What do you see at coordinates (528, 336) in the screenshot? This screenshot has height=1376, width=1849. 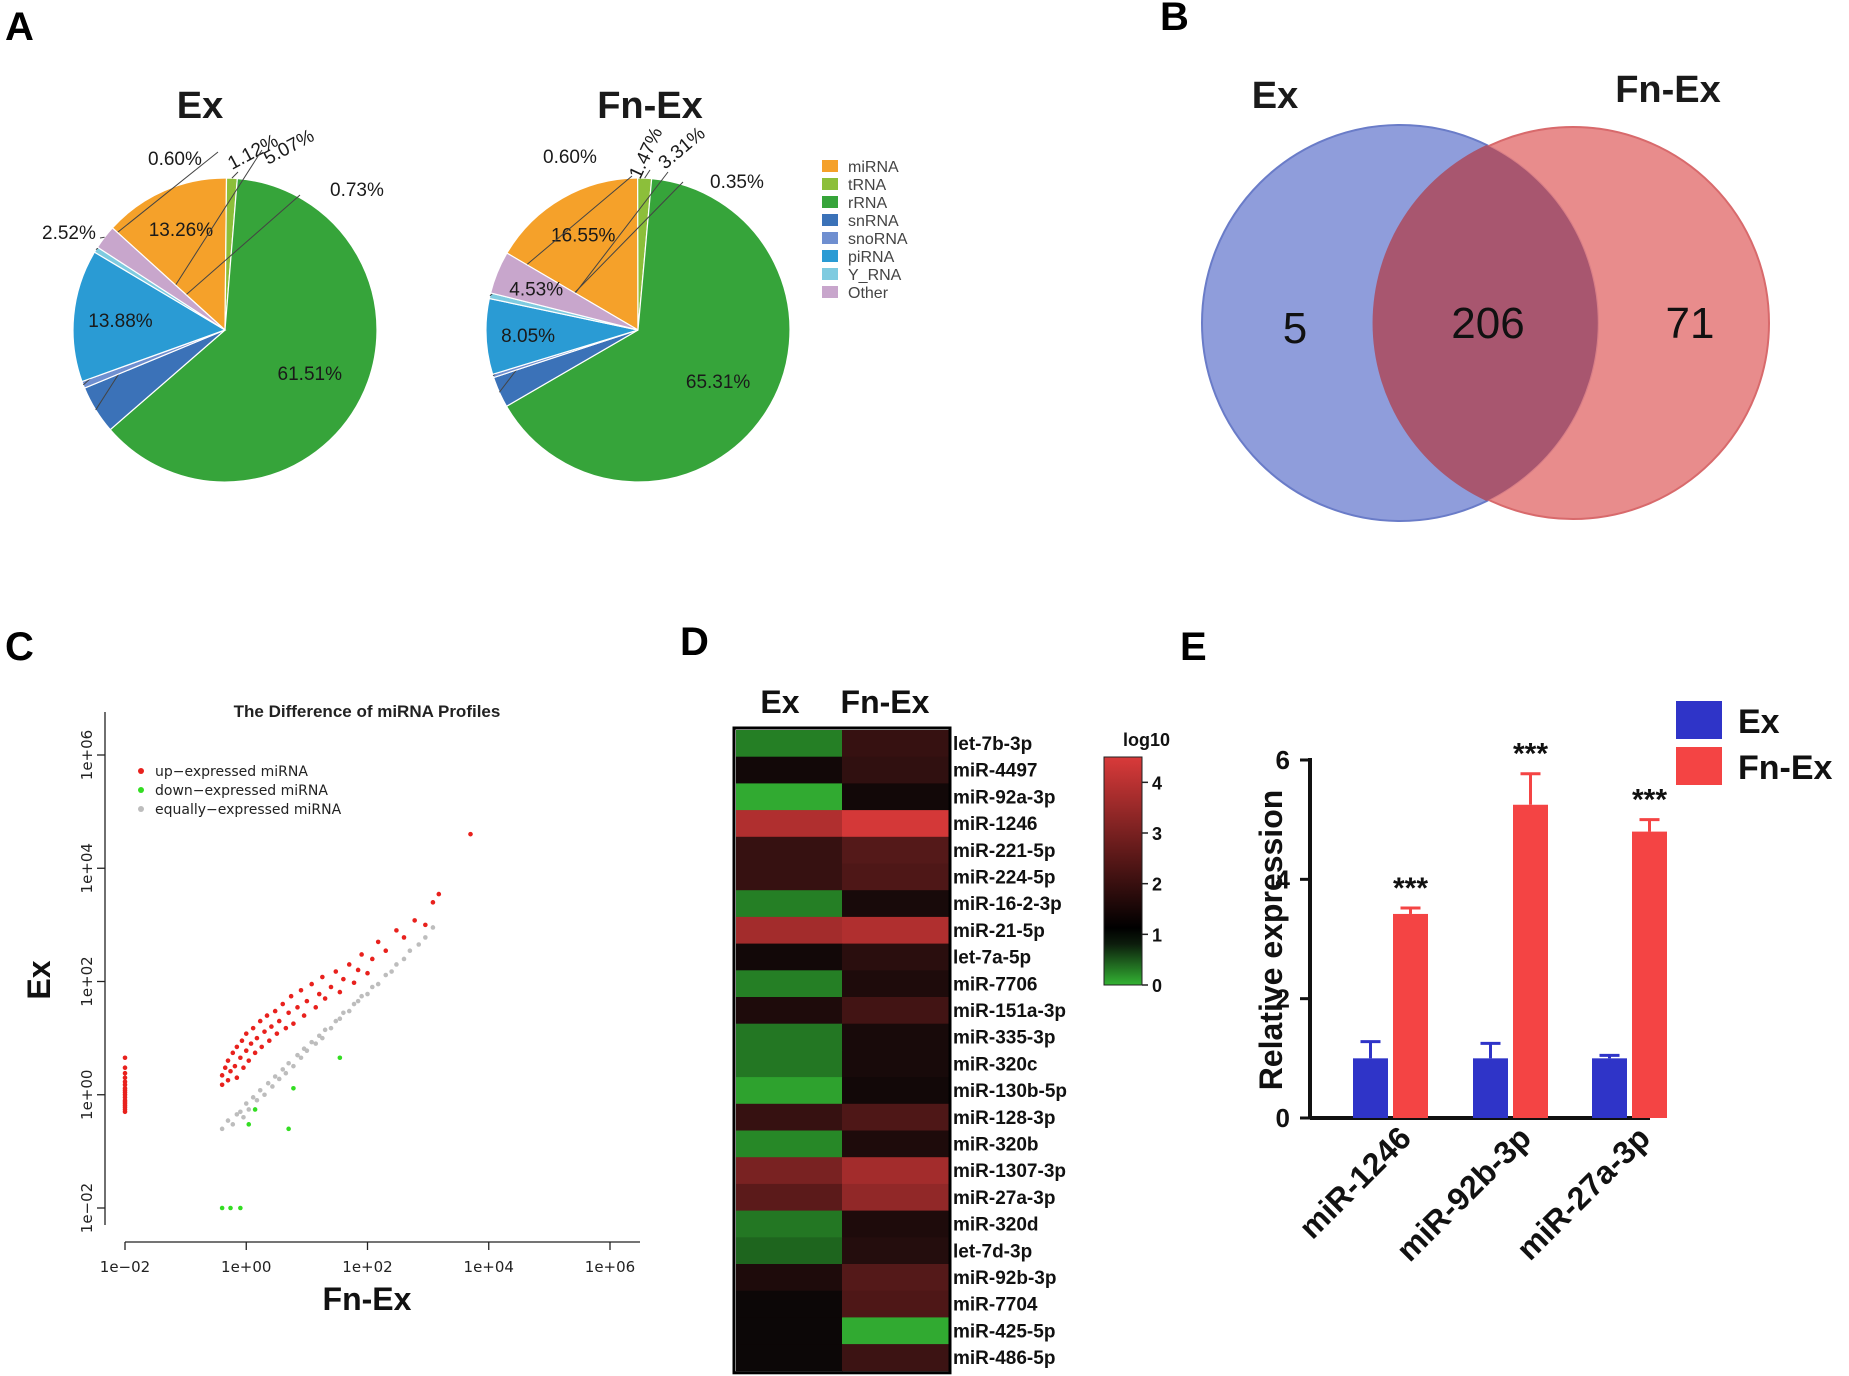 I see `pie-value-label: 8.05%` at bounding box center [528, 336].